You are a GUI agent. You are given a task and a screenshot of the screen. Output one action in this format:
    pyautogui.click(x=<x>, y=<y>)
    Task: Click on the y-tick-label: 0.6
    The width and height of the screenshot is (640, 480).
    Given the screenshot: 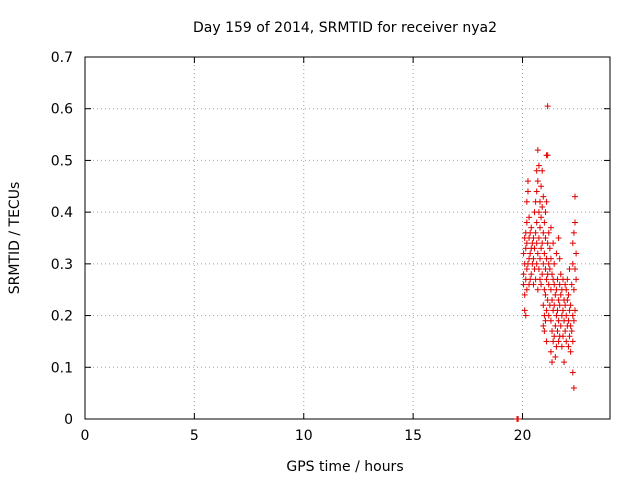 What is the action you would take?
    pyautogui.click(x=62, y=110)
    